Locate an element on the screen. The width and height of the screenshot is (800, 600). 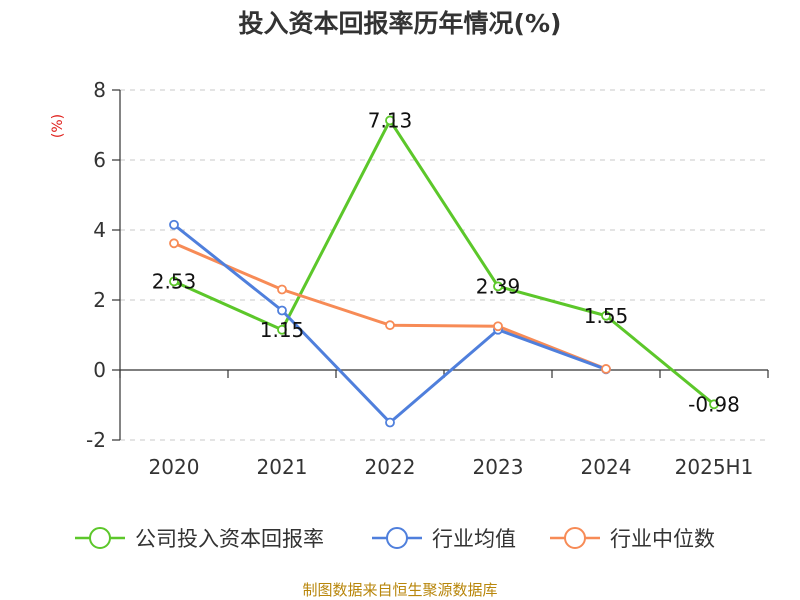
data-label: 7.13 is located at coordinates (390, 120).